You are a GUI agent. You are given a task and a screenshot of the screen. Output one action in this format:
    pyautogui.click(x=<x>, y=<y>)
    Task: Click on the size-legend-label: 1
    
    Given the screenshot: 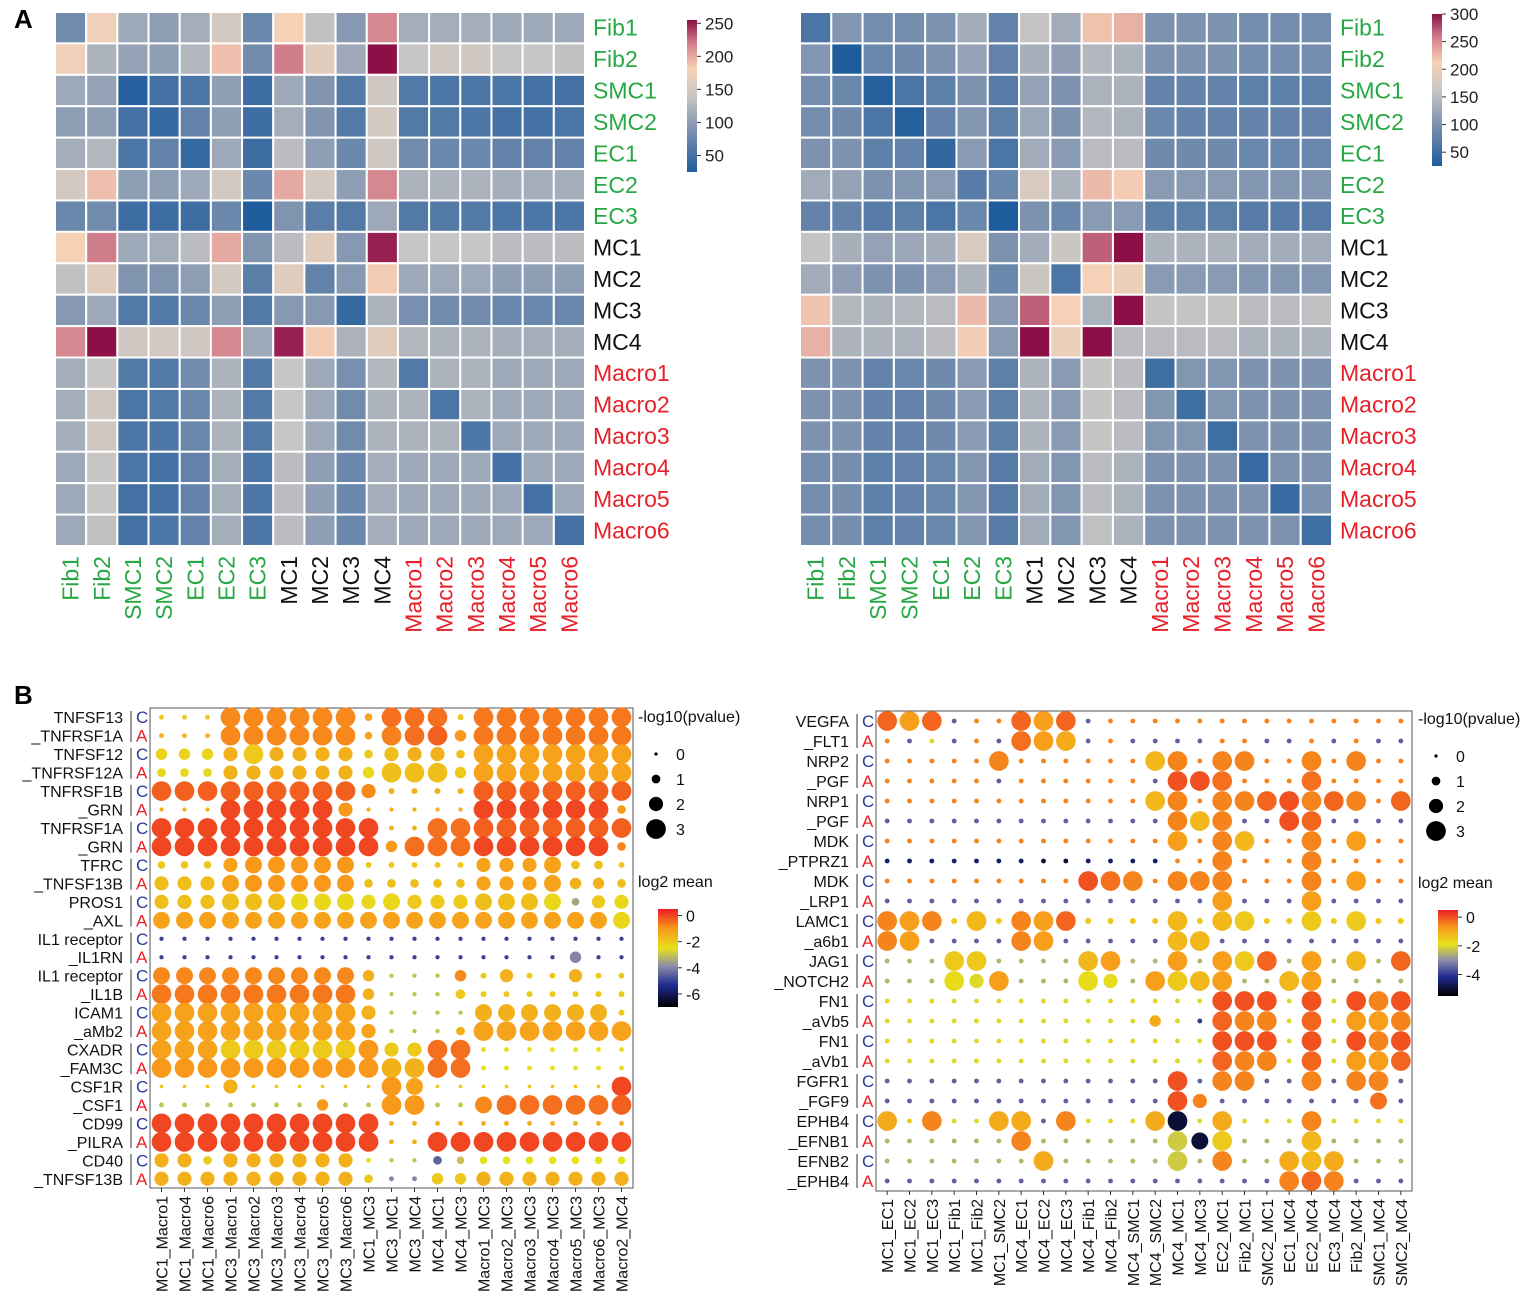 What is the action you would take?
    pyautogui.click(x=1460, y=782)
    